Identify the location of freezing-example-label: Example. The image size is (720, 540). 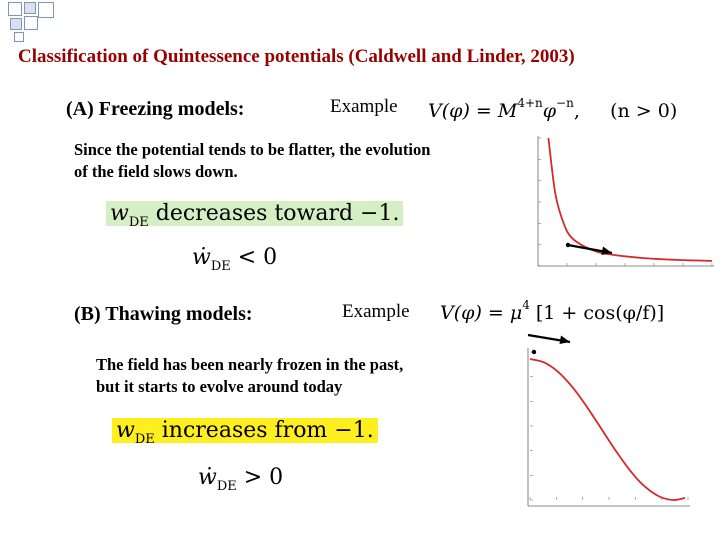
(364, 106).